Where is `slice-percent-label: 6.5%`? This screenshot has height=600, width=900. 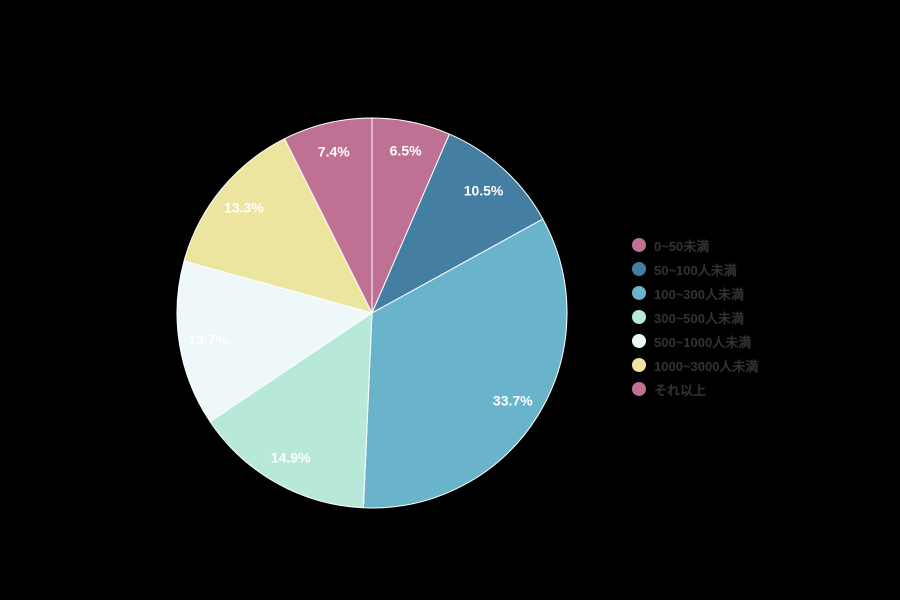
slice-percent-label: 6.5% is located at coordinates (406, 151).